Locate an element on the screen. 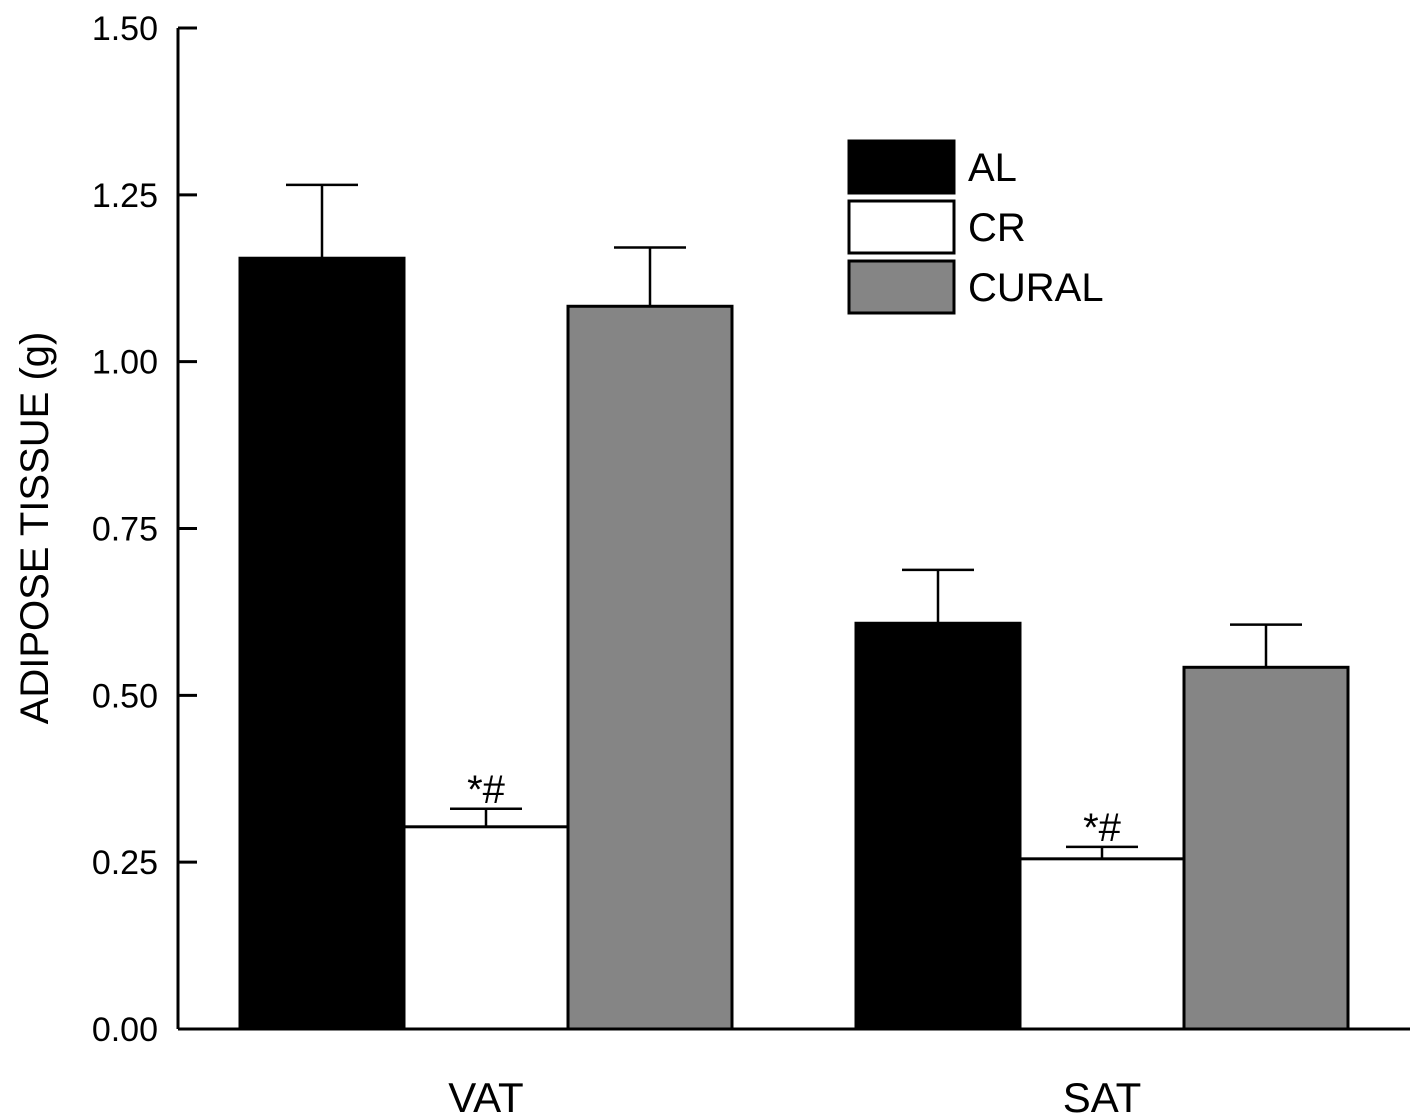 This screenshot has height=1120, width=1416. legend: AL CR CURAL is located at coordinates (975, 227).